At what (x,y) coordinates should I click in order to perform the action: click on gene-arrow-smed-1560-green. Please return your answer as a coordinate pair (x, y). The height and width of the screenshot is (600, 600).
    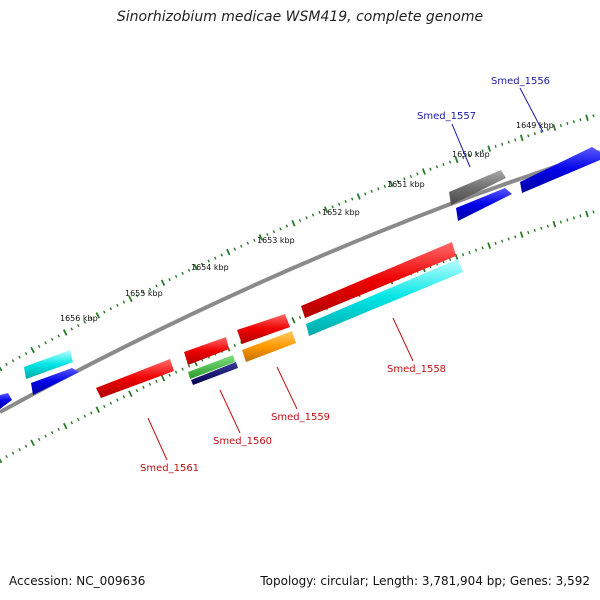
    Looking at the image, I should click on (211, 367).